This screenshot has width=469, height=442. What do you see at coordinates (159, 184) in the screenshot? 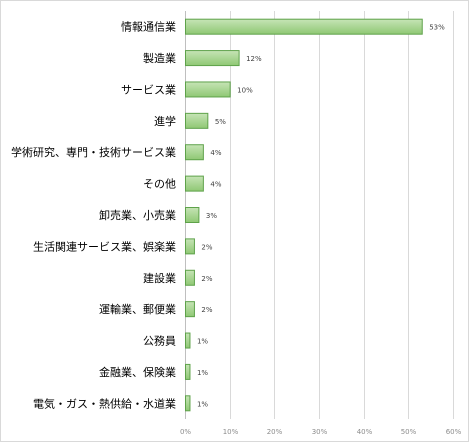
I see `category-label: その他` at bounding box center [159, 184].